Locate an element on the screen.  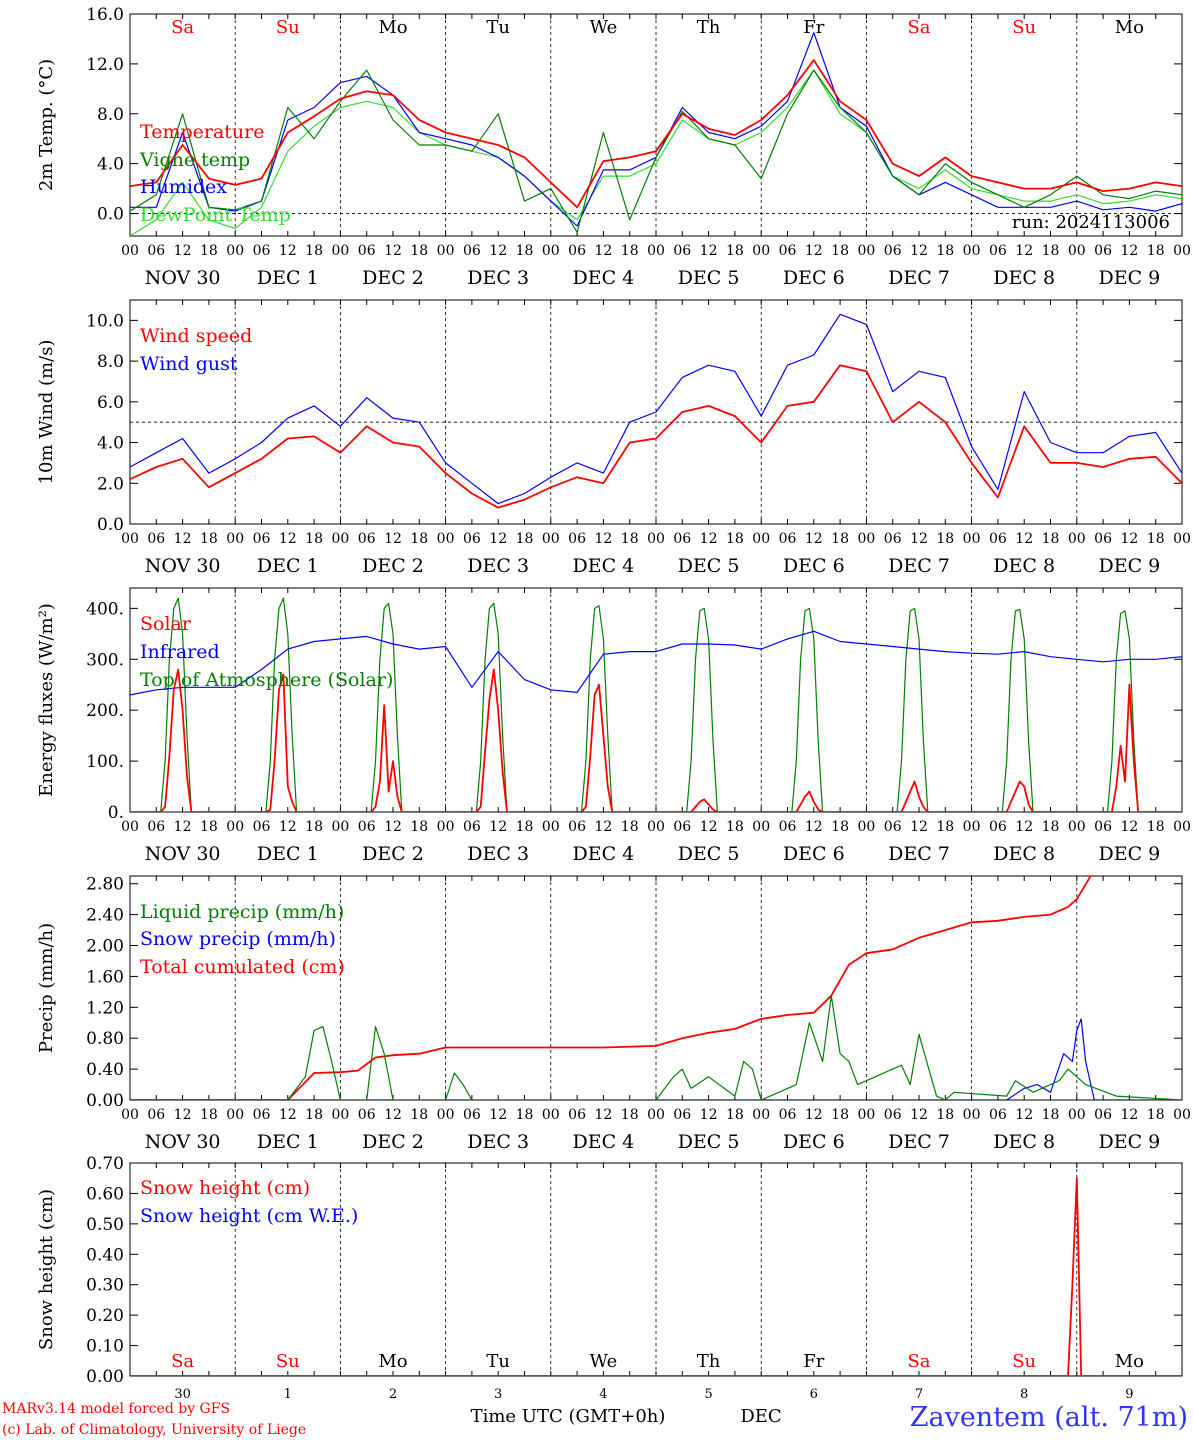
y-tick-label: 6.0 is located at coordinates (110, 403).